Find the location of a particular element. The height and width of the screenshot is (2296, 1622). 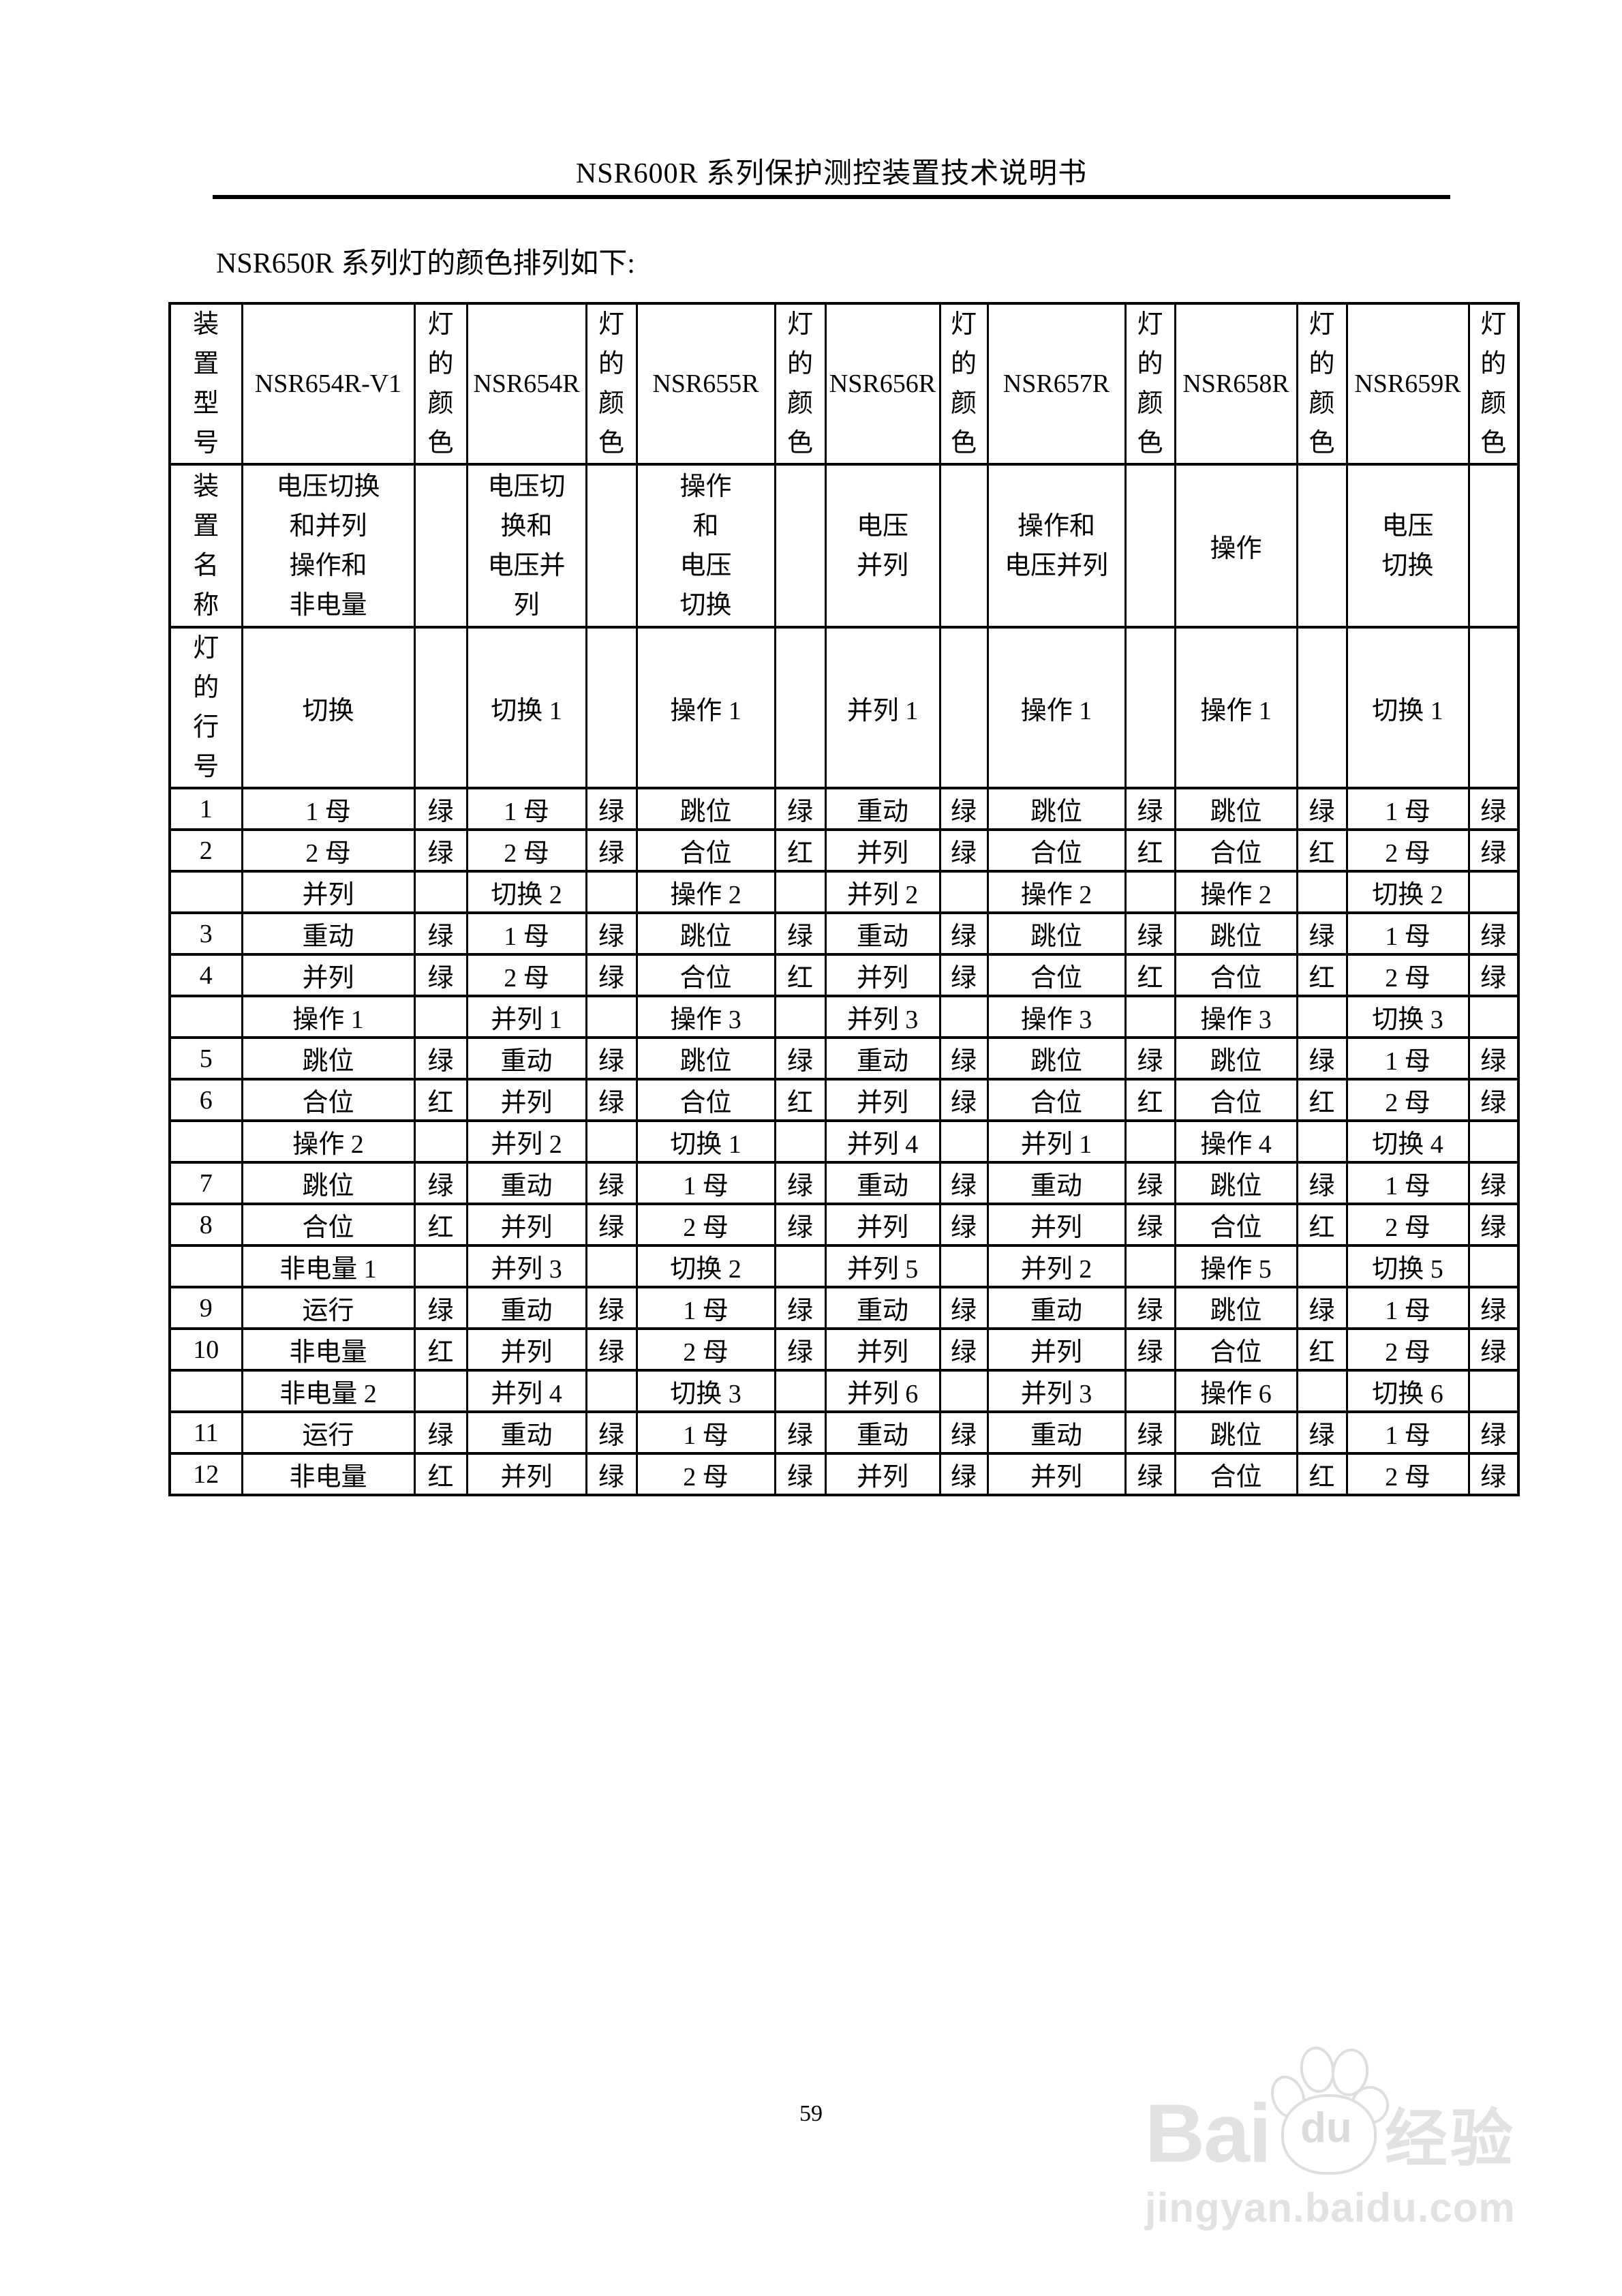

table-cell: 操作 1 is located at coordinates (705, 707).